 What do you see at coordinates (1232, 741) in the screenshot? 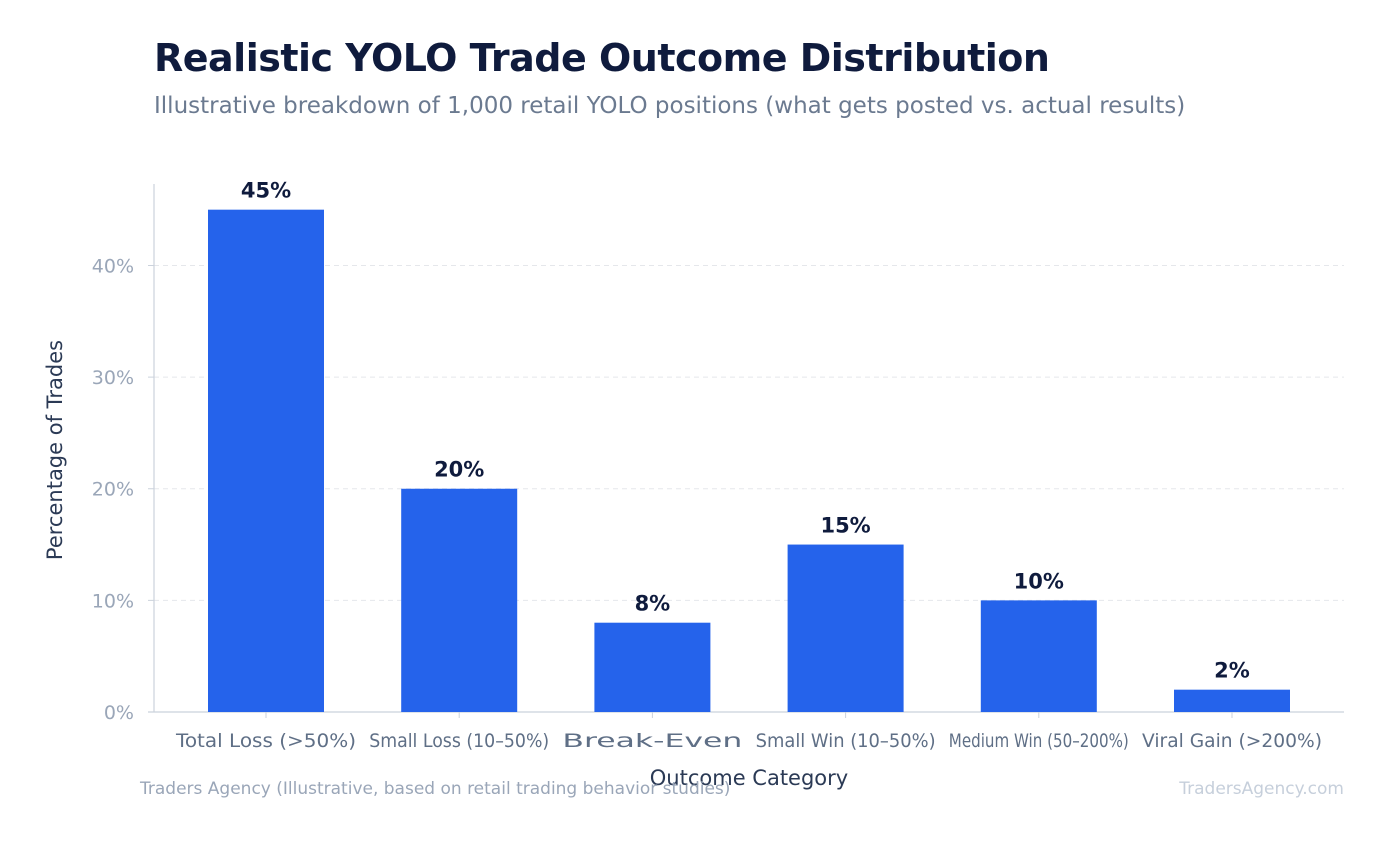
I see `x-tick-label: Viral Gain (>200%)` at bounding box center [1232, 741].